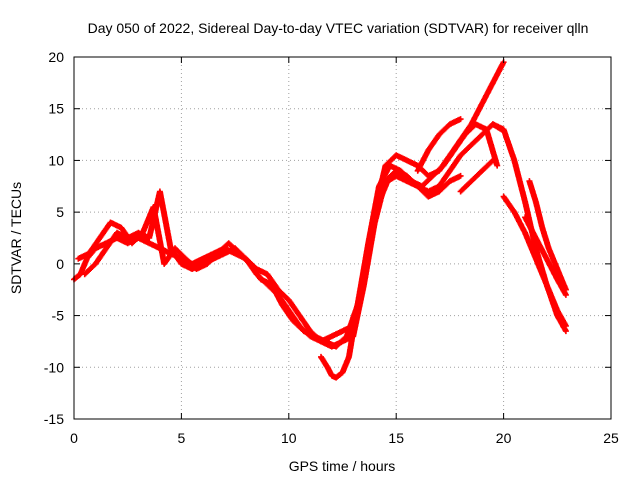 Image resolution: width=640 pixels, height=480 pixels. I want to click on x-tick-label: 5, so click(182, 438).